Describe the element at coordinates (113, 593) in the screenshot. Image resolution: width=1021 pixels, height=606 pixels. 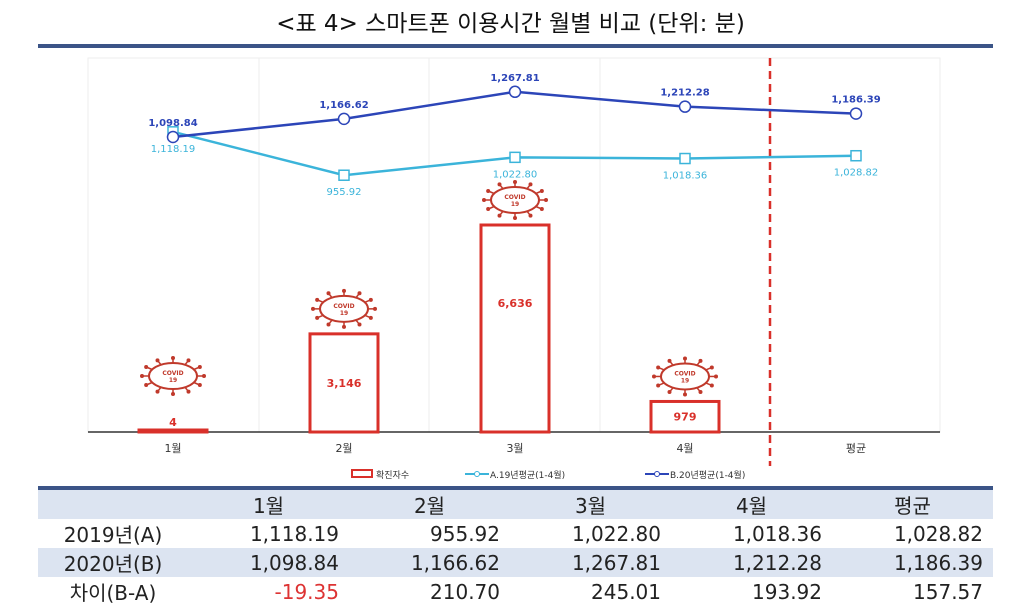
I see `row-label: 차이(B-A)` at that location.